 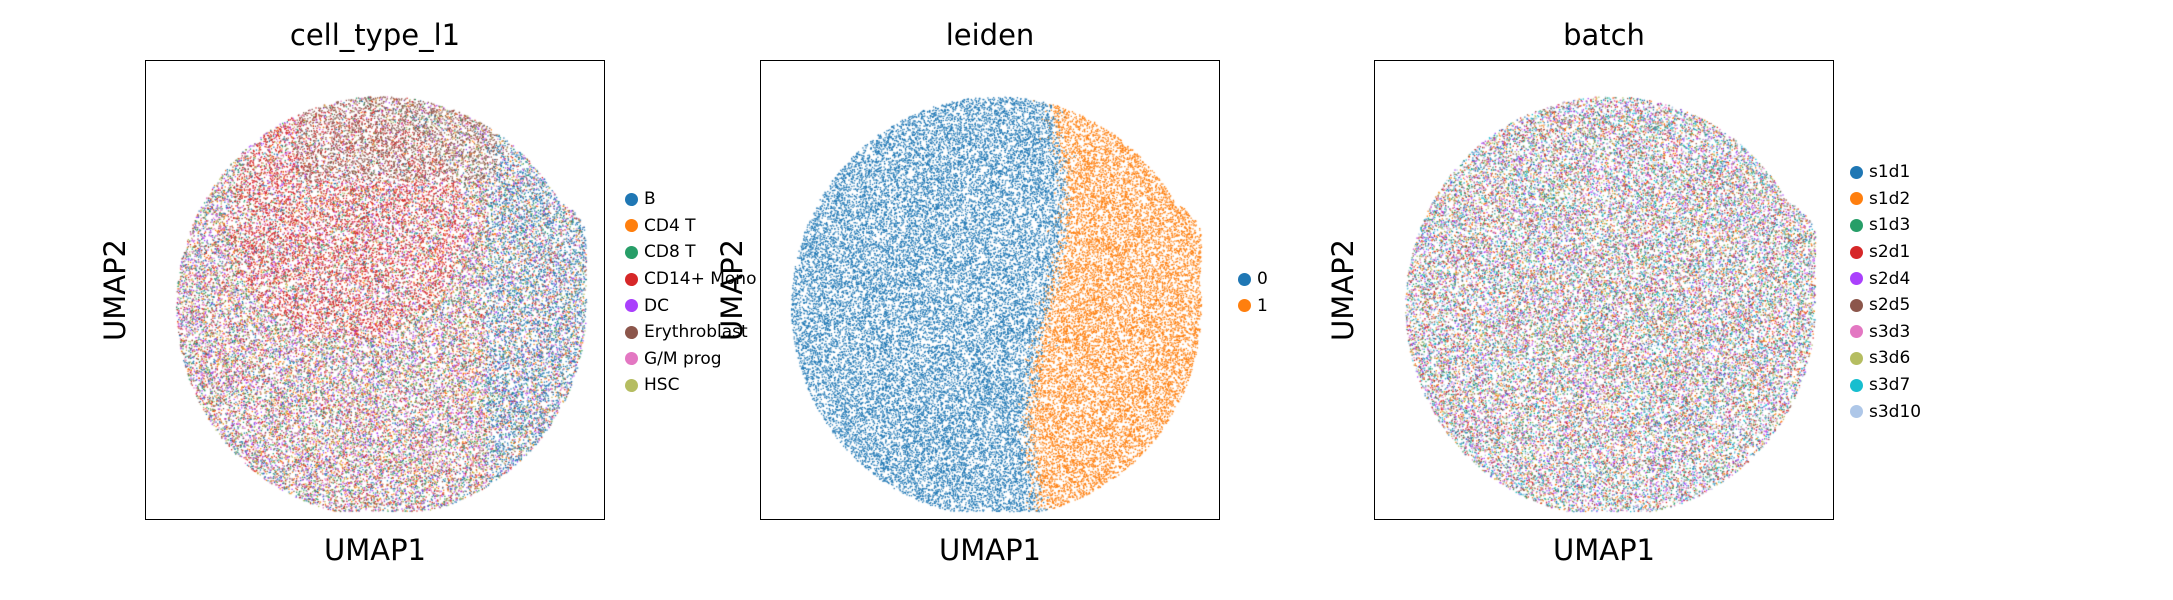 What do you see at coordinates (1890, 385) in the screenshot?
I see `legend-label: s3d7` at bounding box center [1890, 385].